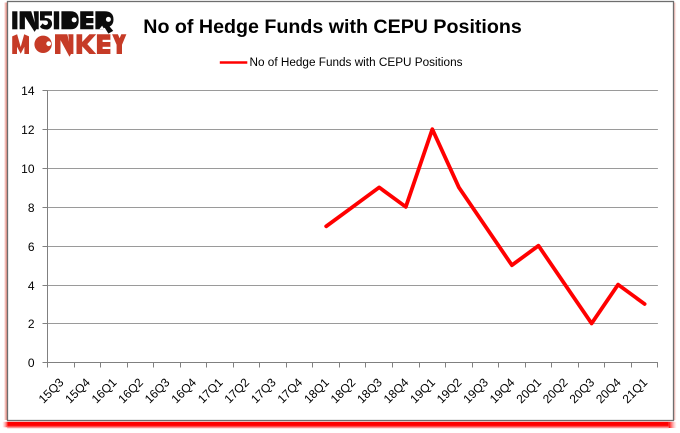 The height and width of the screenshot is (433, 680). What do you see at coordinates (31, 247) in the screenshot?
I see `svg-text: 6` at bounding box center [31, 247].